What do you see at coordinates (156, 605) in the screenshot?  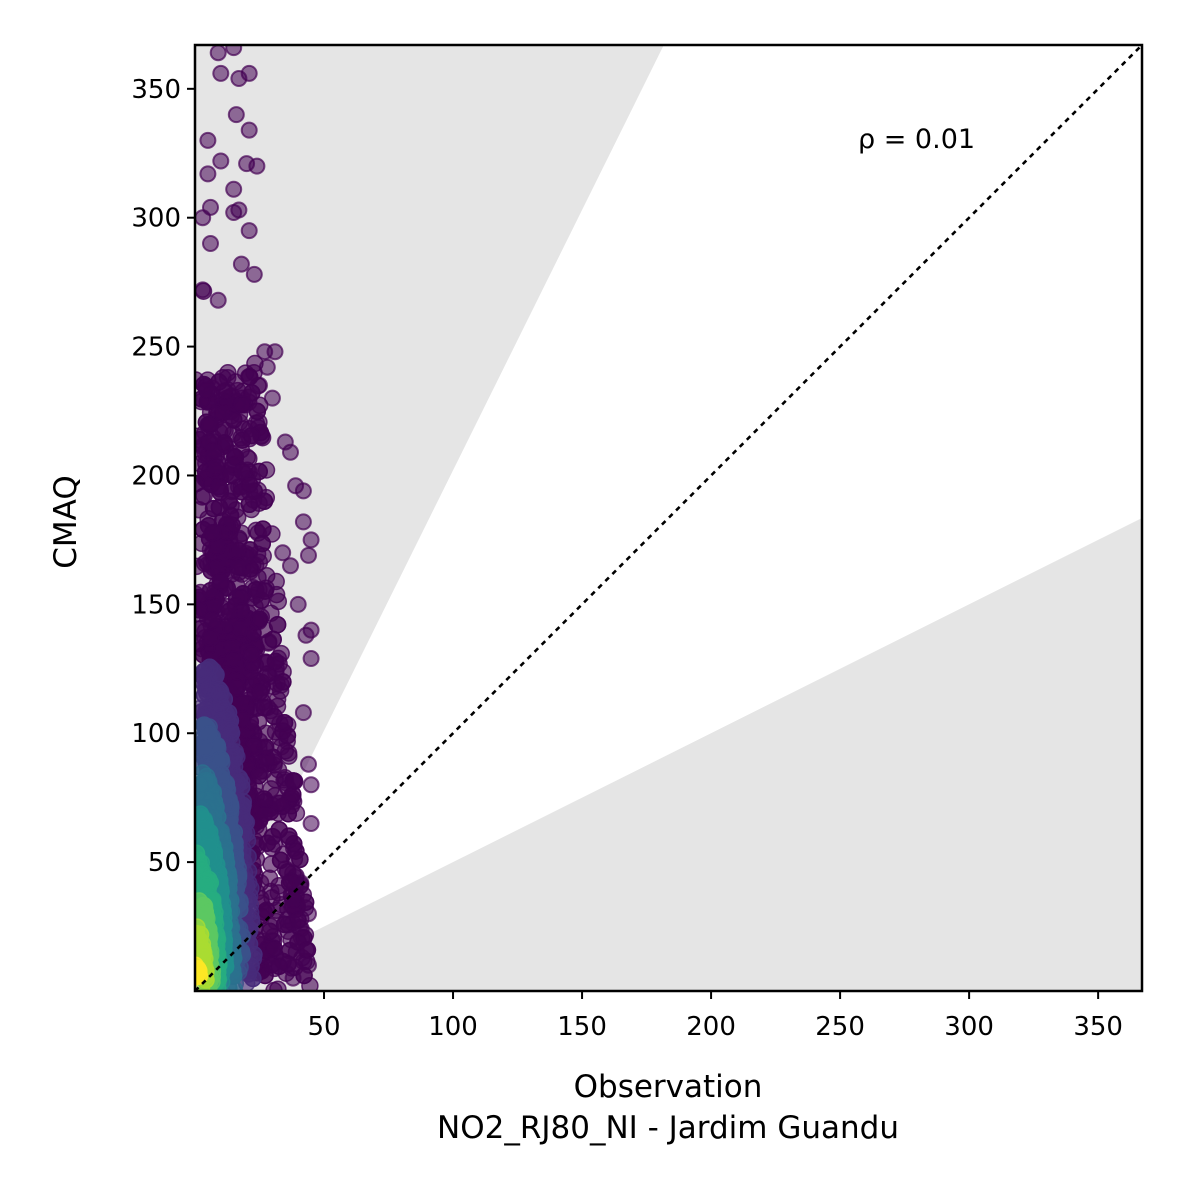 I see `y-tick-label: 150` at bounding box center [156, 605].